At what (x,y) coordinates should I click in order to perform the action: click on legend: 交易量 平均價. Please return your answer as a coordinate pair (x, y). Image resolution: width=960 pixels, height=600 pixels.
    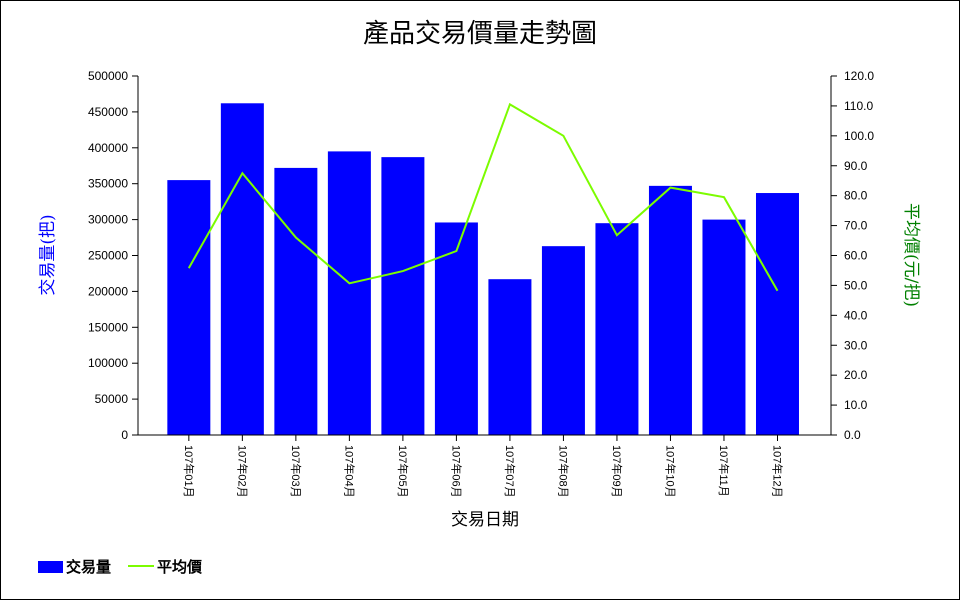
    Looking at the image, I should click on (120, 567).